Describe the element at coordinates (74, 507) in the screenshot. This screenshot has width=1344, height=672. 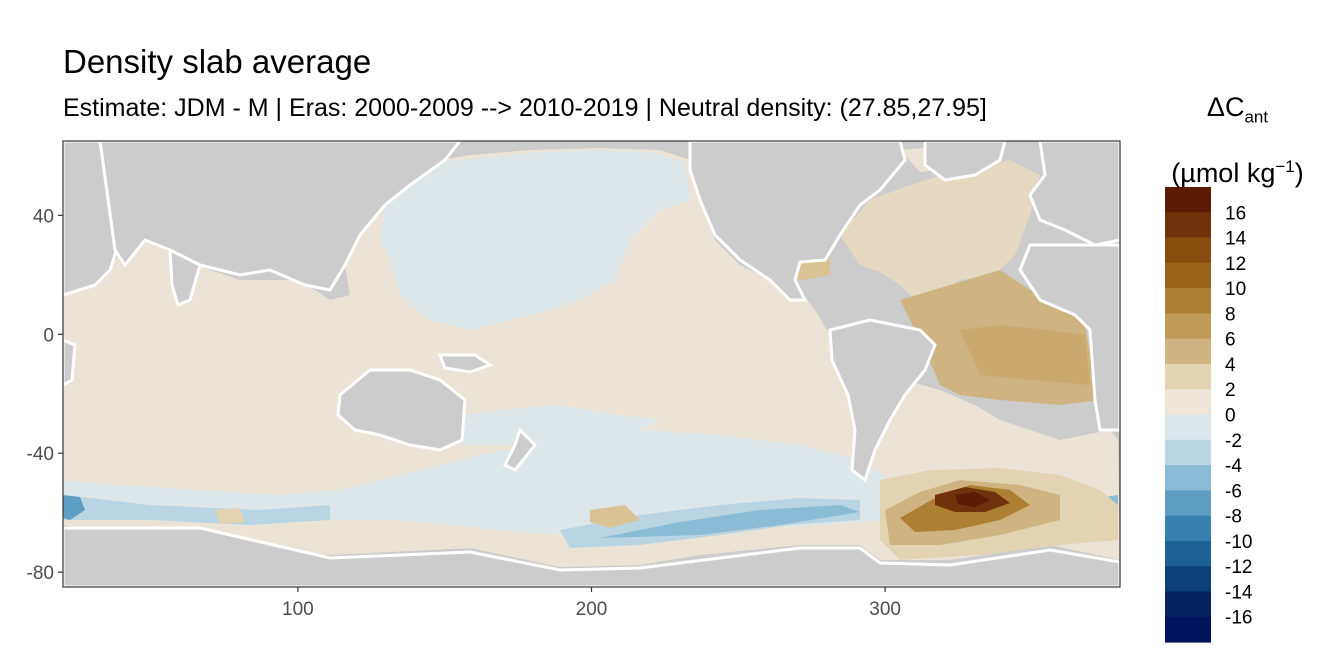
I see `ocean-west-blue-patch` at that location.